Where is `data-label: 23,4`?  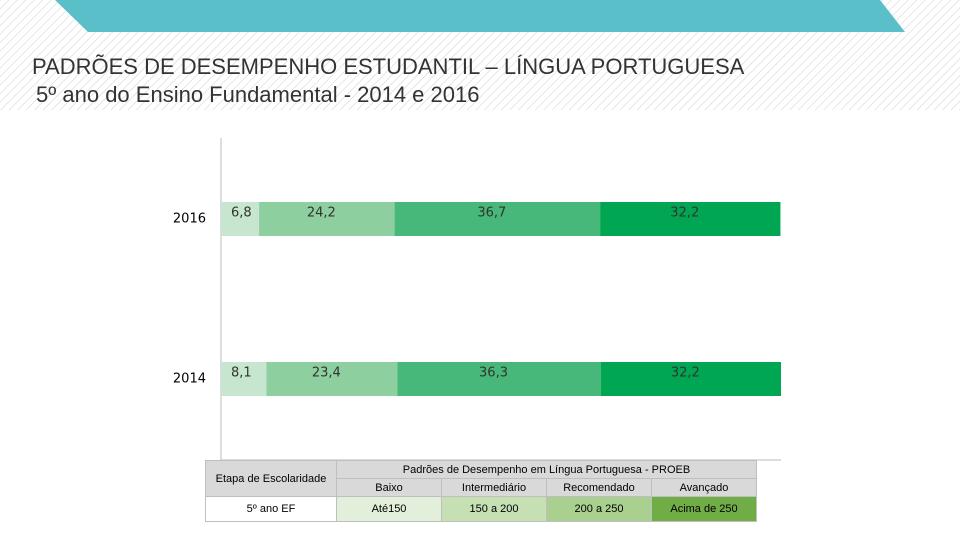
data-label: 23,4 is located at coordinates (326, 373).